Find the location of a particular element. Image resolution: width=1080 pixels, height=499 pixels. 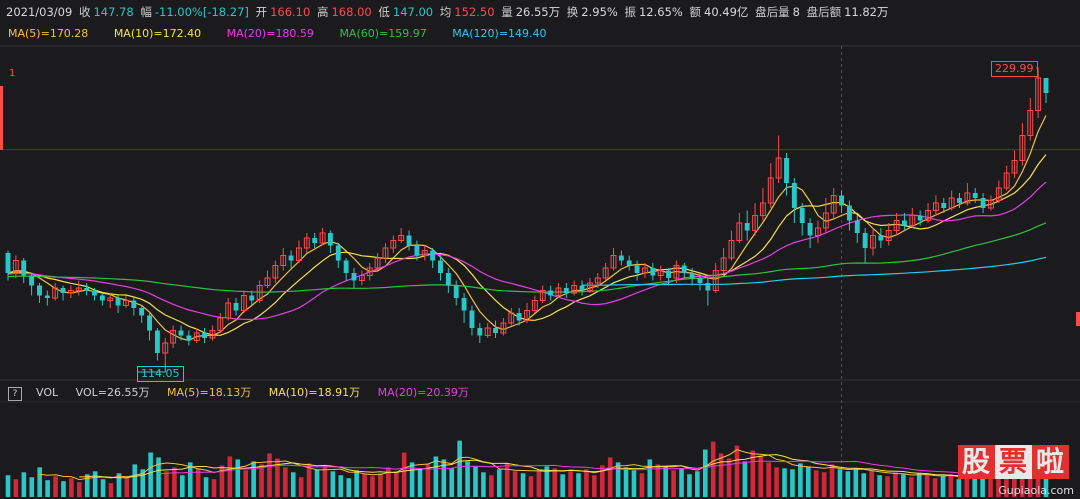

after-hours-volume-value: 8 is located at coordinates (796, 12).